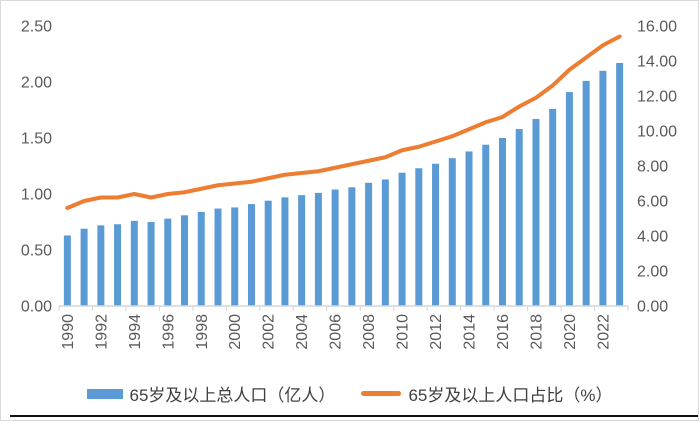 The height and width of the screenshot is (421, 699). I want to click on y-right-tick-label: 10.00, so click(657, 132).